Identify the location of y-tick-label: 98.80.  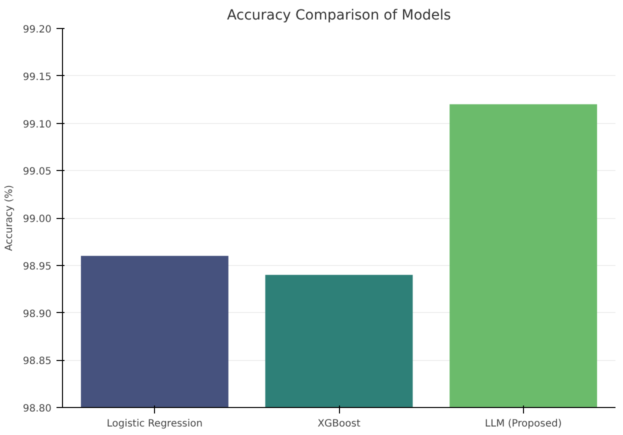
(37, 409).